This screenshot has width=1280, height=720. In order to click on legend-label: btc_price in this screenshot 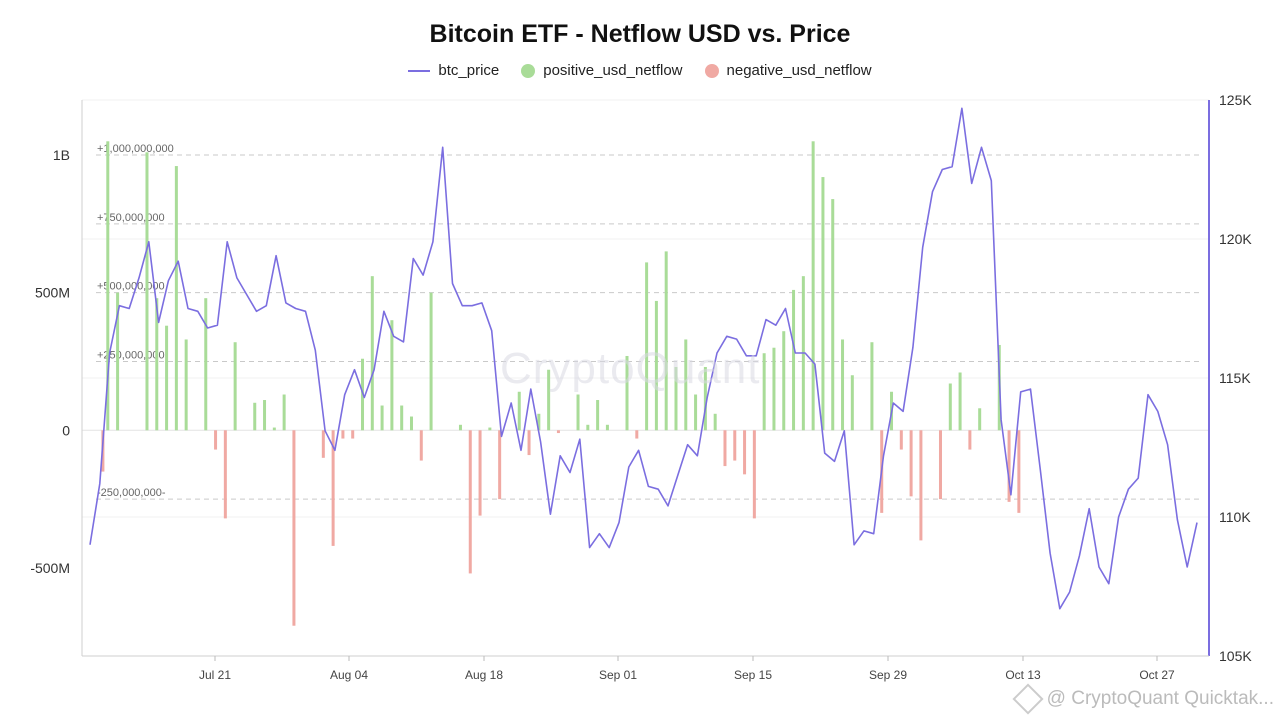, I will do `click(469, 70)`.